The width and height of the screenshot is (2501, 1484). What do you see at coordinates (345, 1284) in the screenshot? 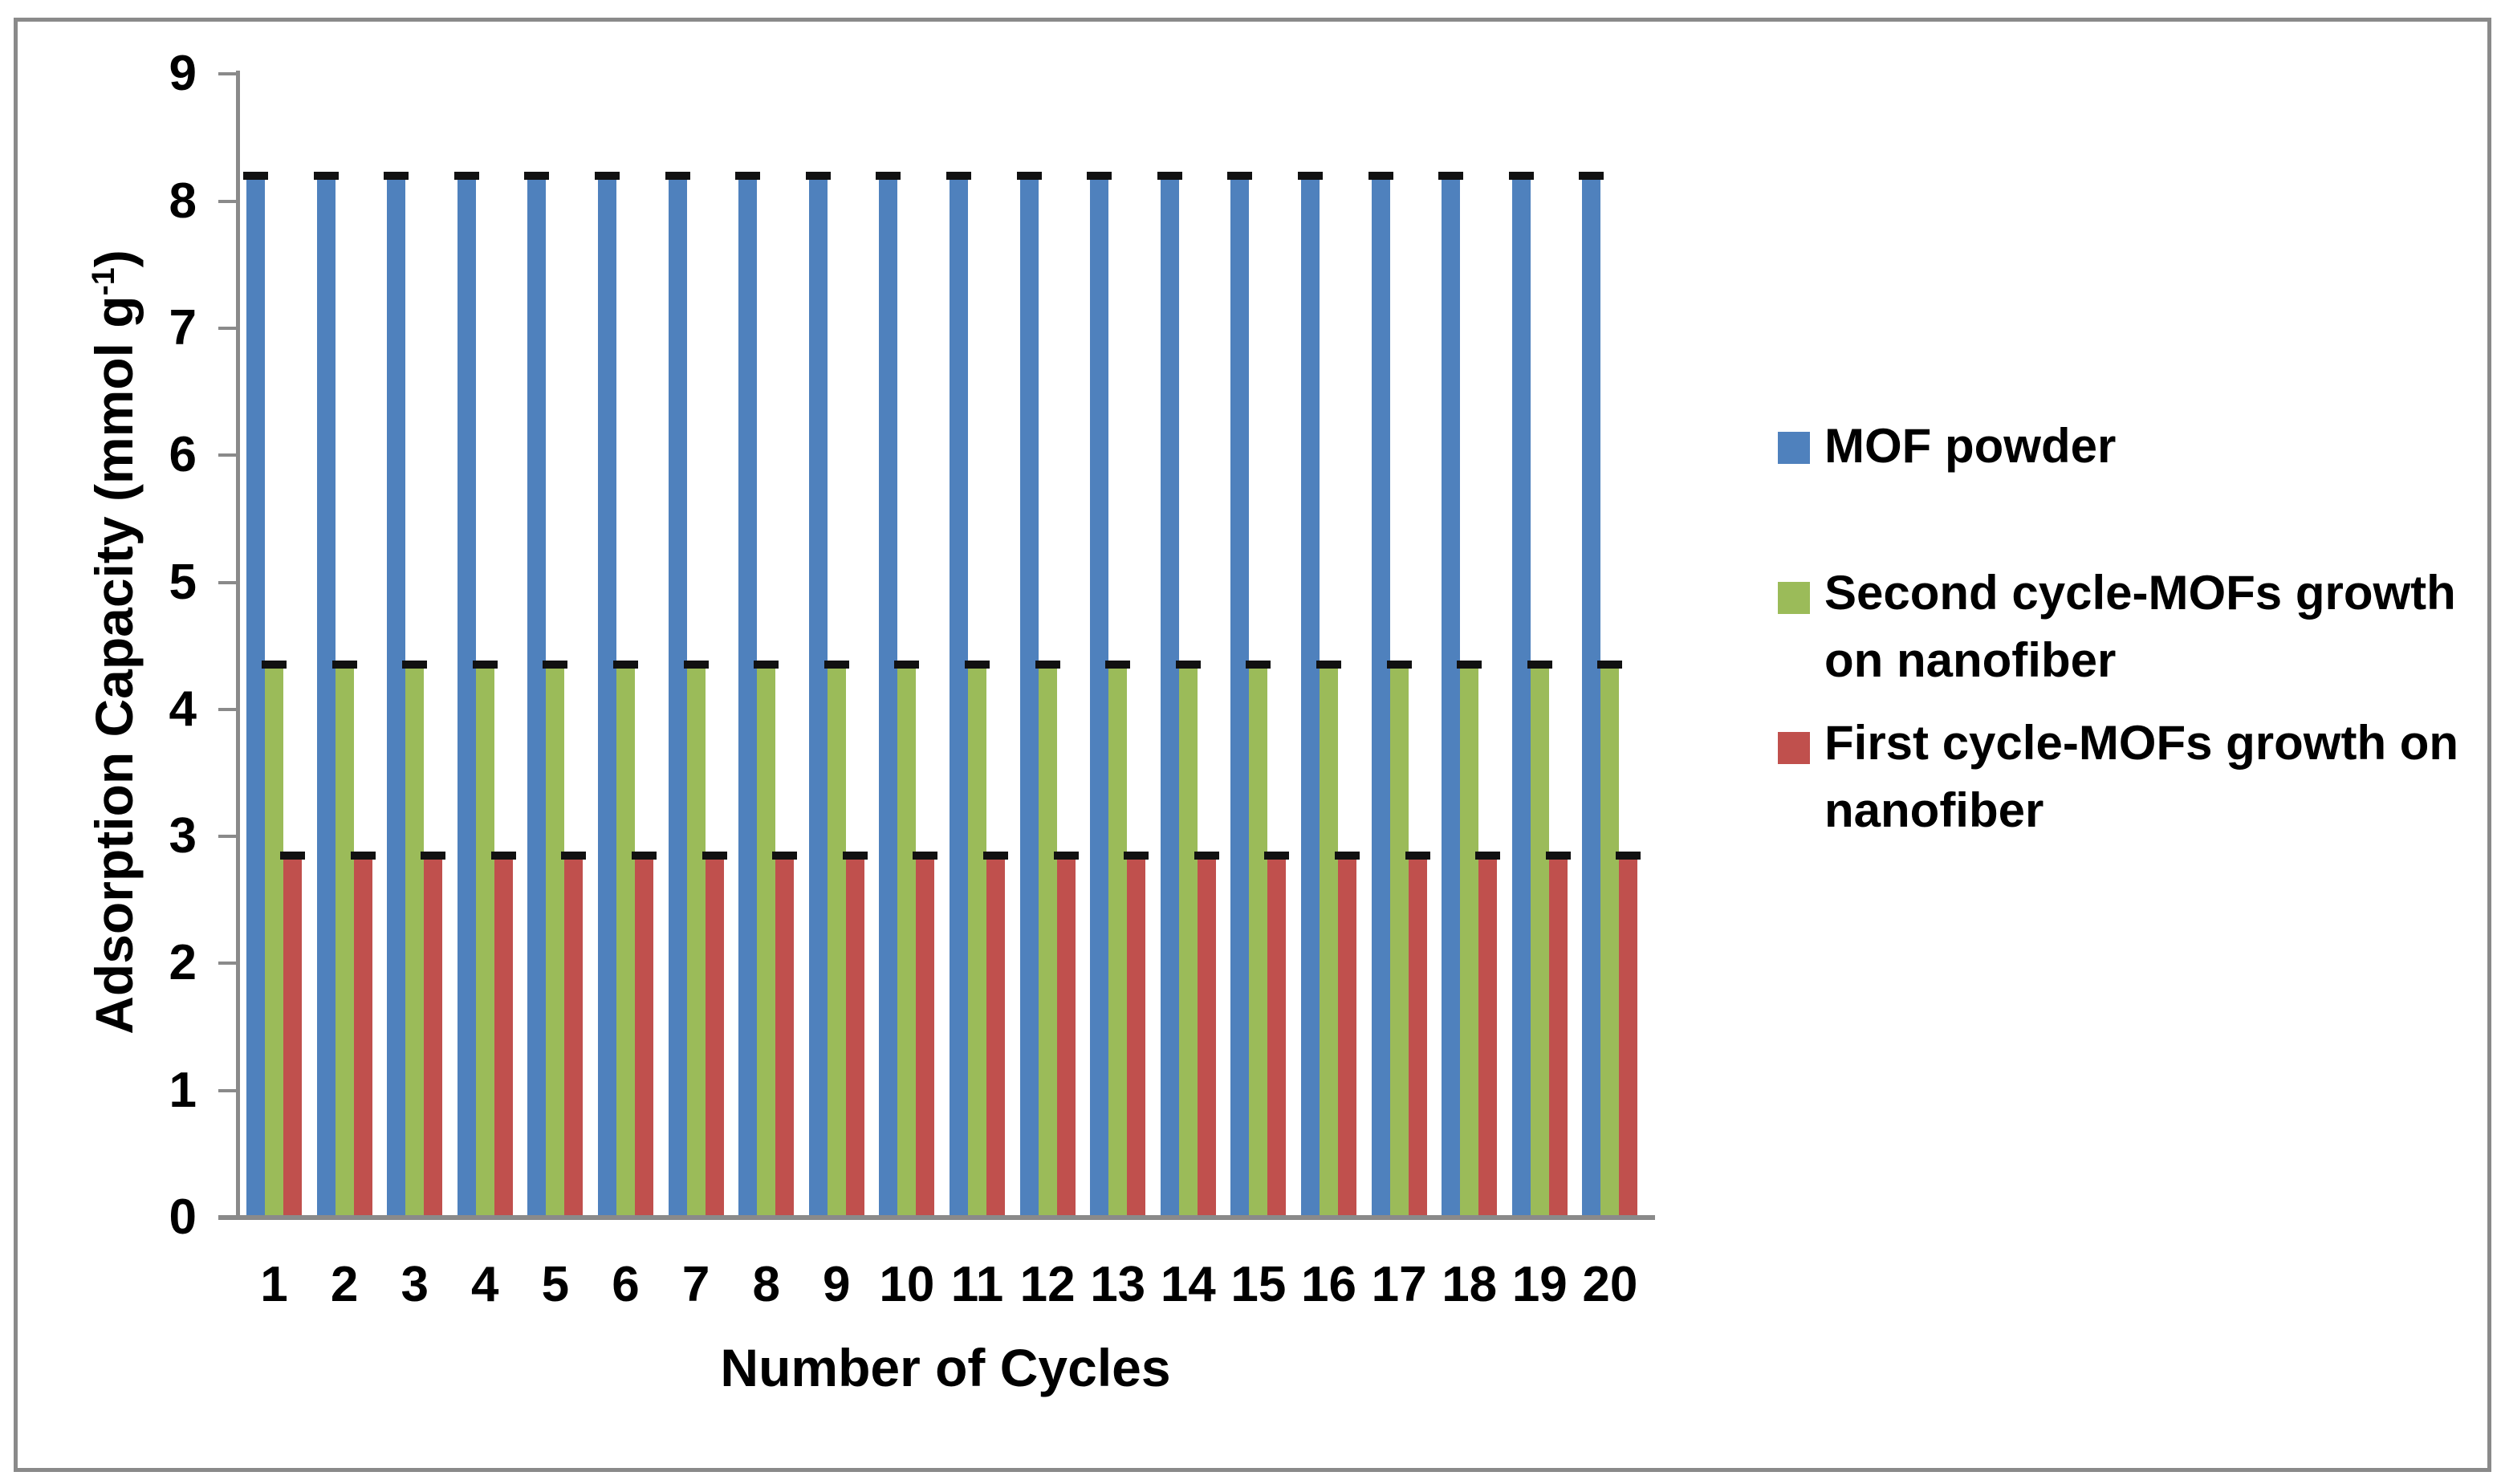
I see `x-tick-label: 2` at bounding box center [345, 1284].